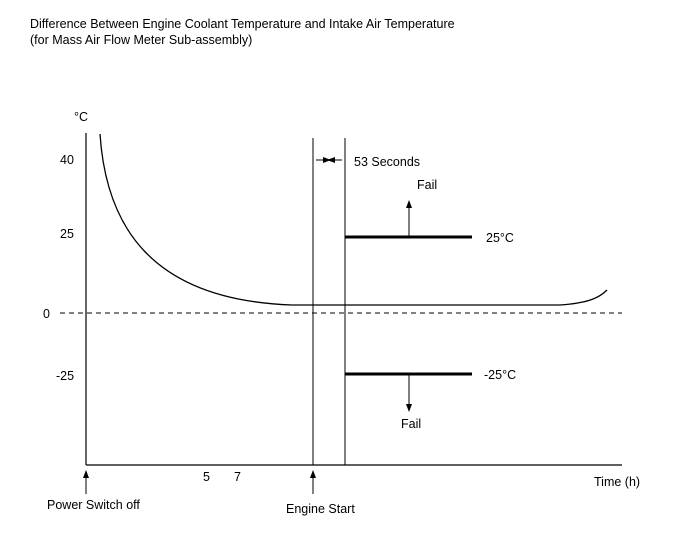 The image size is (688, 560). I want to click on y-tick-0: 0, so click(46, 314).